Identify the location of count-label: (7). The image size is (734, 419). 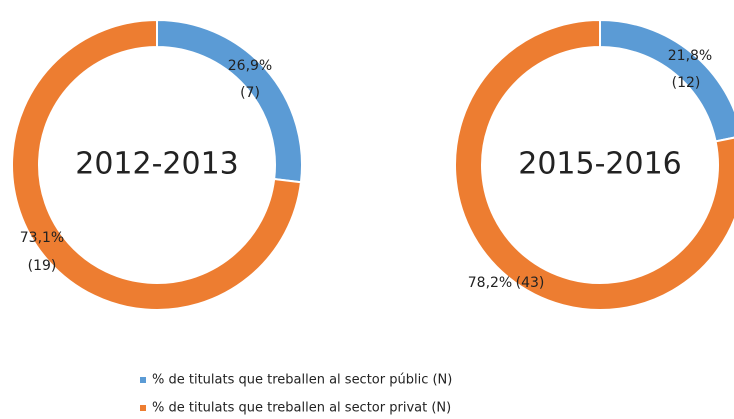
(250, 93).